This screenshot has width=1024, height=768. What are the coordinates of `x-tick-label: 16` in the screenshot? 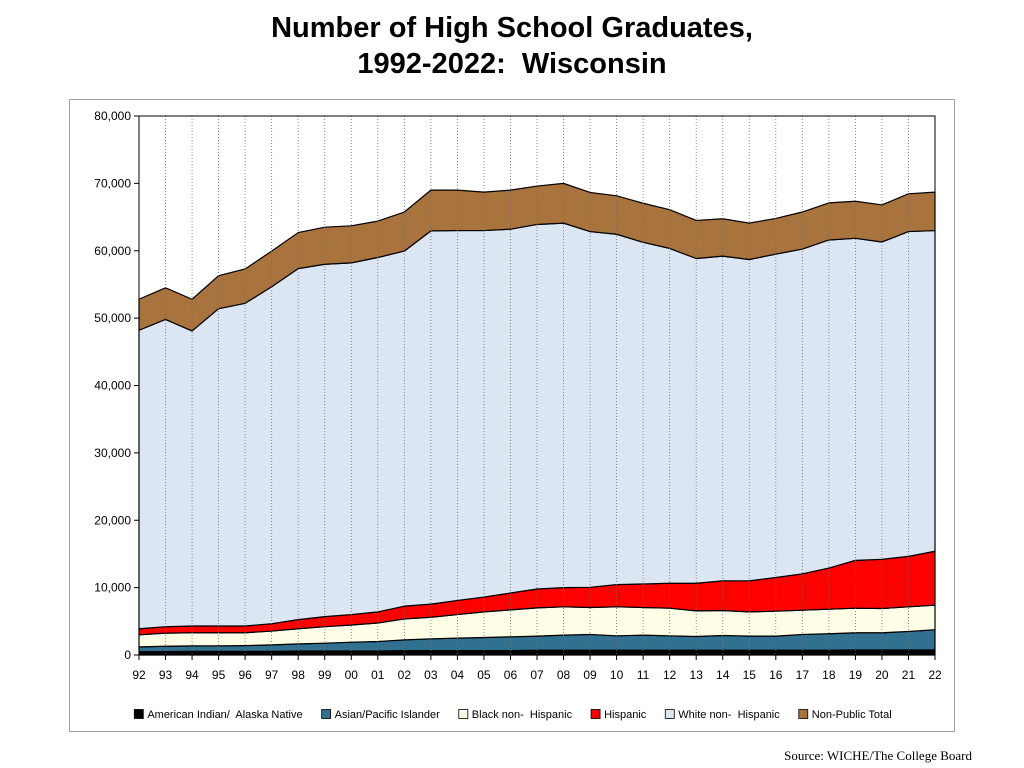 It's located at (776, 675).